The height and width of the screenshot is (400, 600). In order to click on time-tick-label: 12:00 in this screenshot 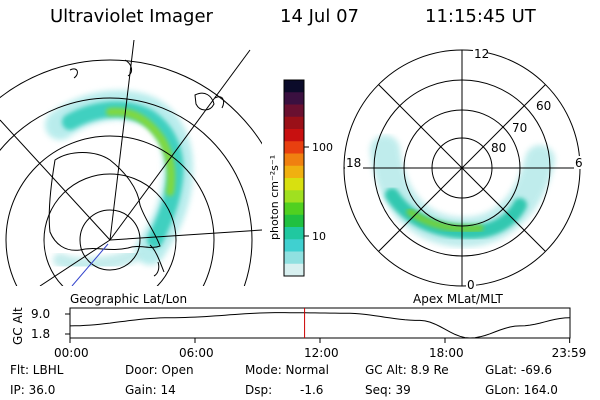, I will do `click(321, 353)`.